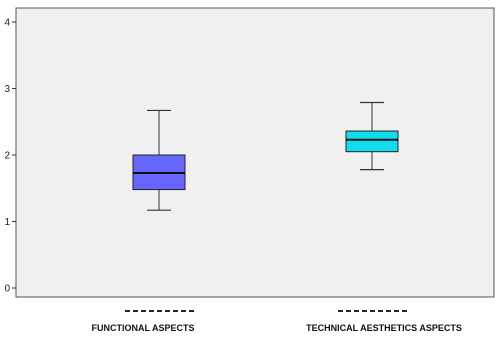  Describe the element at coordinates (7, 222) in the screenshot. I see `y-tick-label-1: 1` at that location.